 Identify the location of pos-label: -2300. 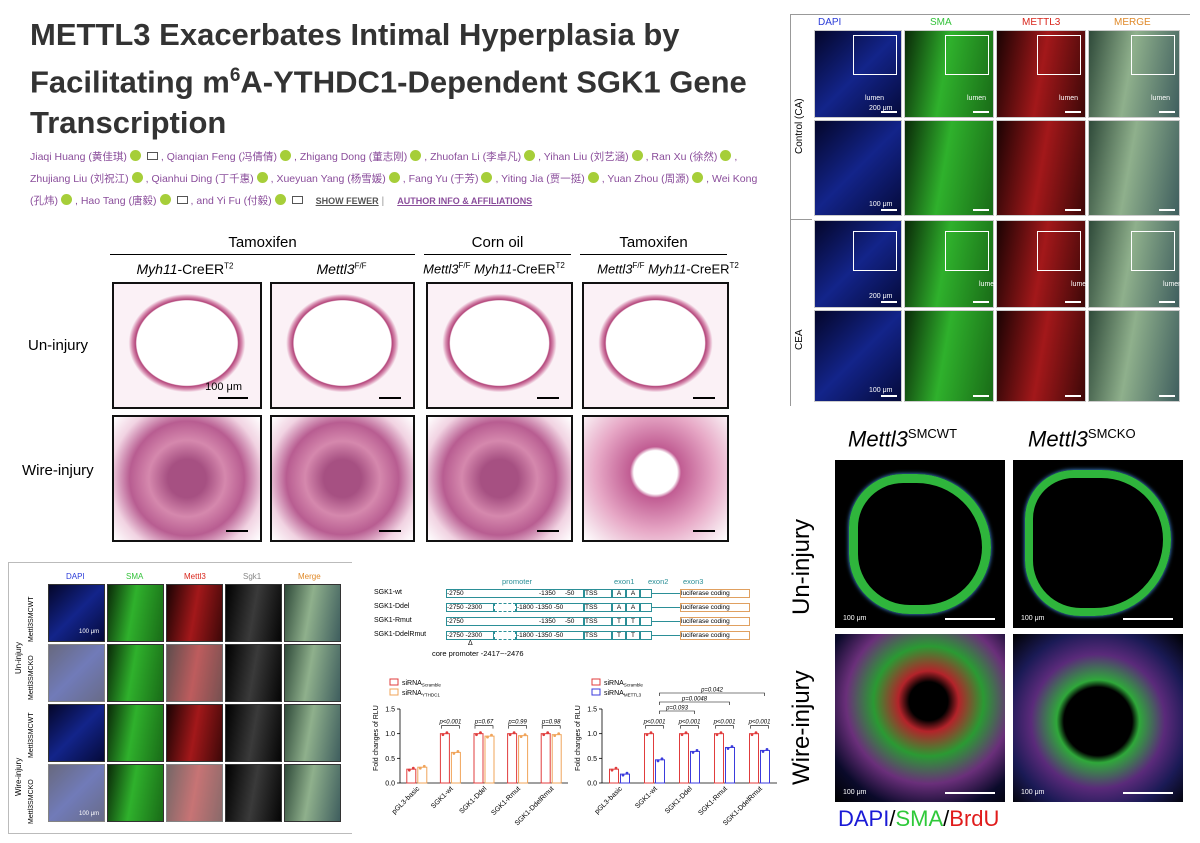
(474, 635).